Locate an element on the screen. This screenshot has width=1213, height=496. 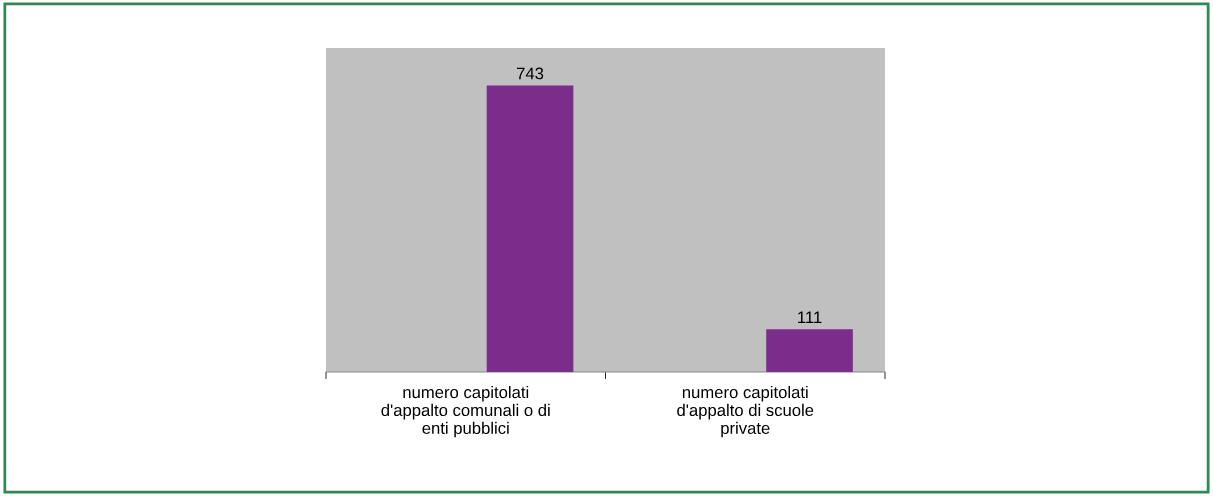
x-tick-label: numero capitolati d'appalto di scuole private is located at coordinates (745, 411).